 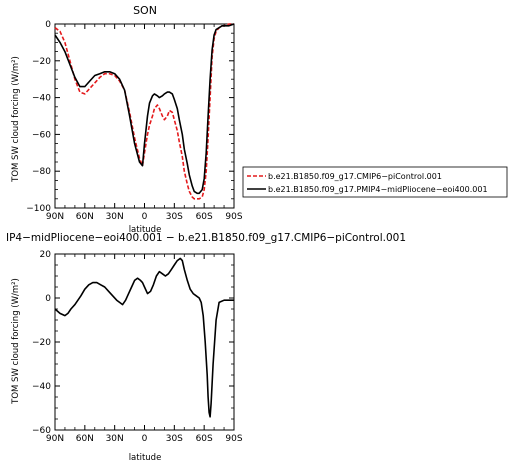 What do you see at coordinates (38, 209) in the screenshot?
I see `y-tick-label: −100` at bounding box center [38, 209].